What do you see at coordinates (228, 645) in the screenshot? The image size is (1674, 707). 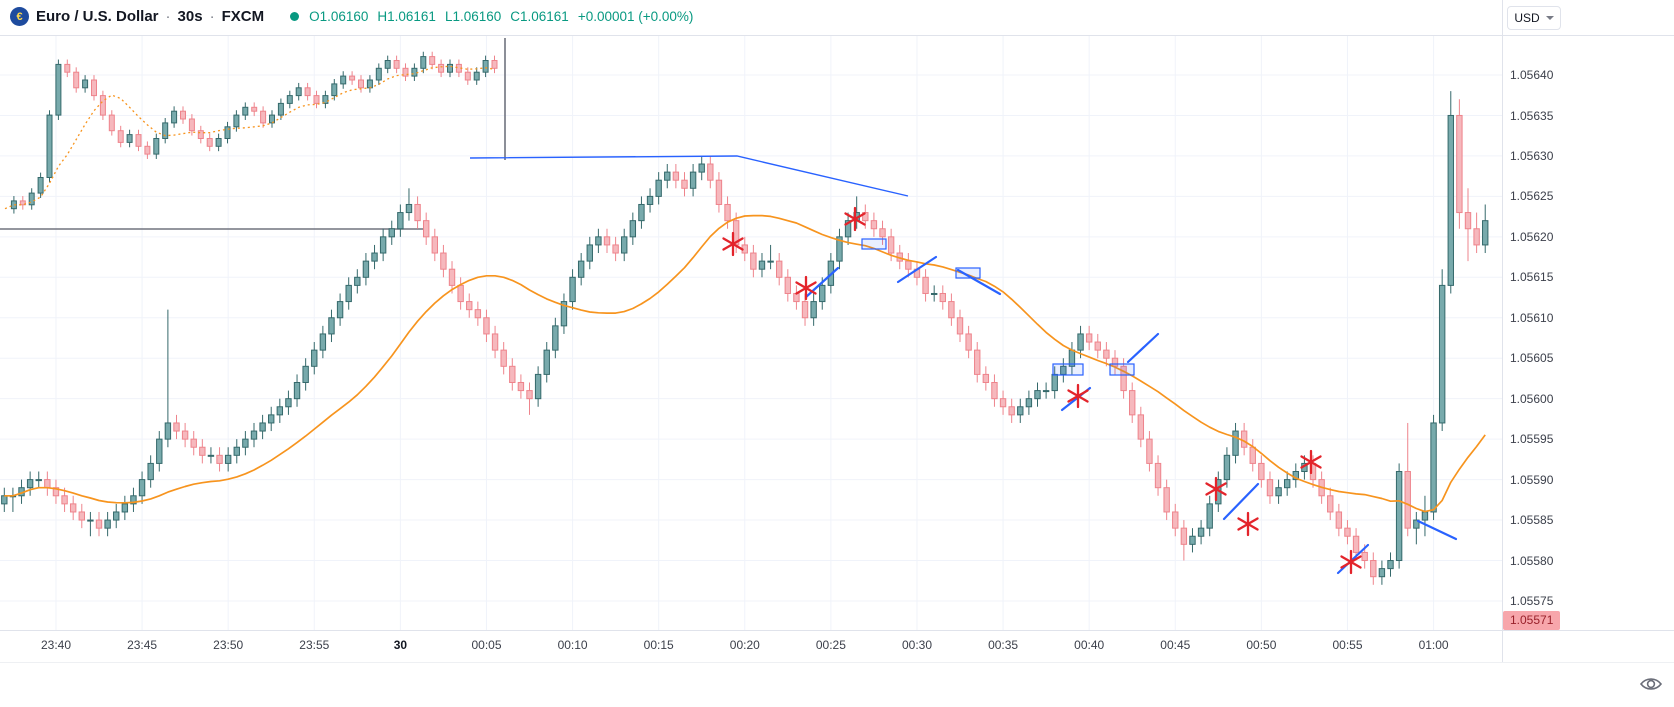 I see `time-axis-label: 23:50` at bounding box center [228, 645].